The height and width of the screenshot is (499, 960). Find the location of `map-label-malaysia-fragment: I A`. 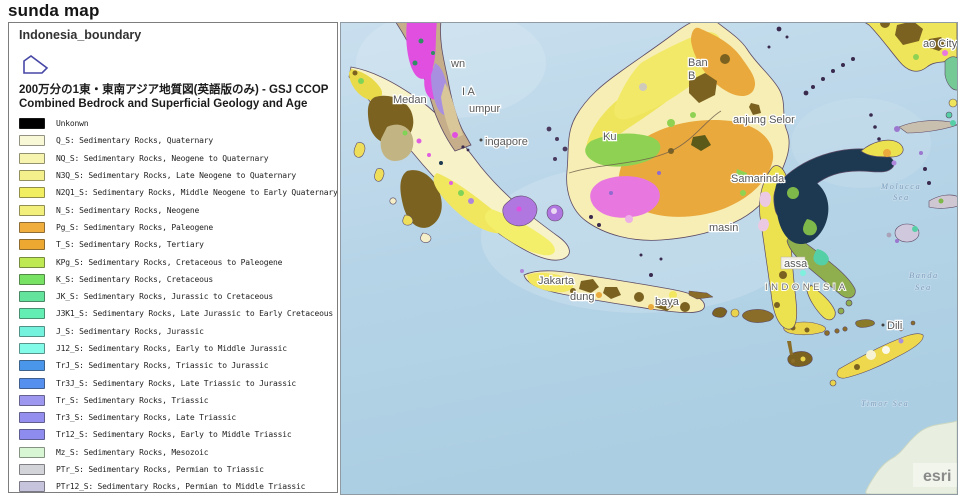

map-label-malaysia-fragment: I A is located at coordinates (469, 92).